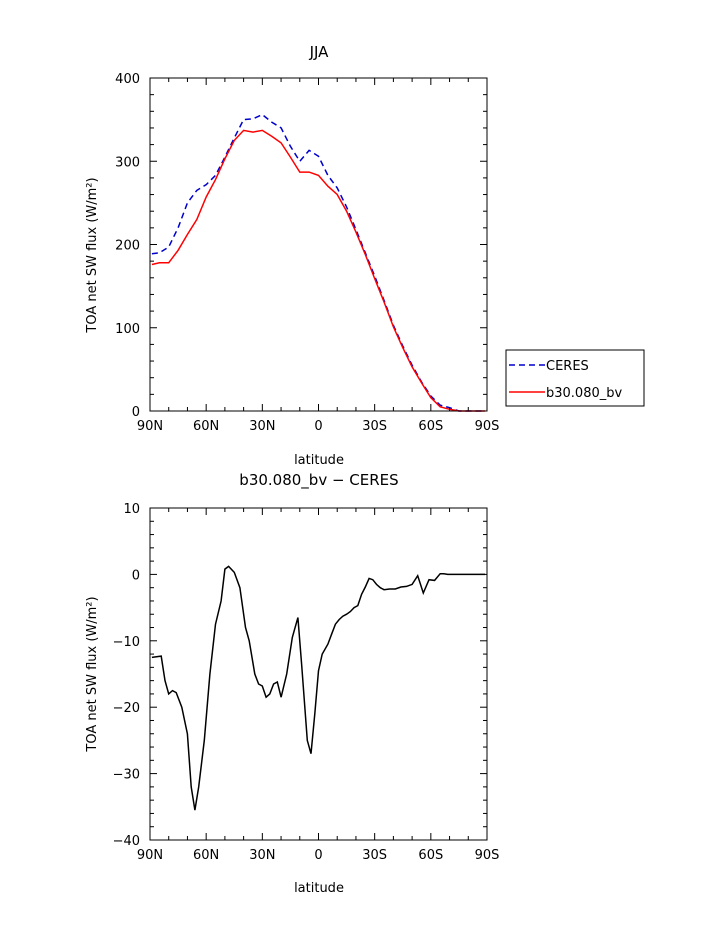 The width and height of the screenshot is (723, 935). What do you see at coordinates (206, 855) in the screenshot?
I see `bottom-x-tick-label: 60N` at bounding box center [206, 855].